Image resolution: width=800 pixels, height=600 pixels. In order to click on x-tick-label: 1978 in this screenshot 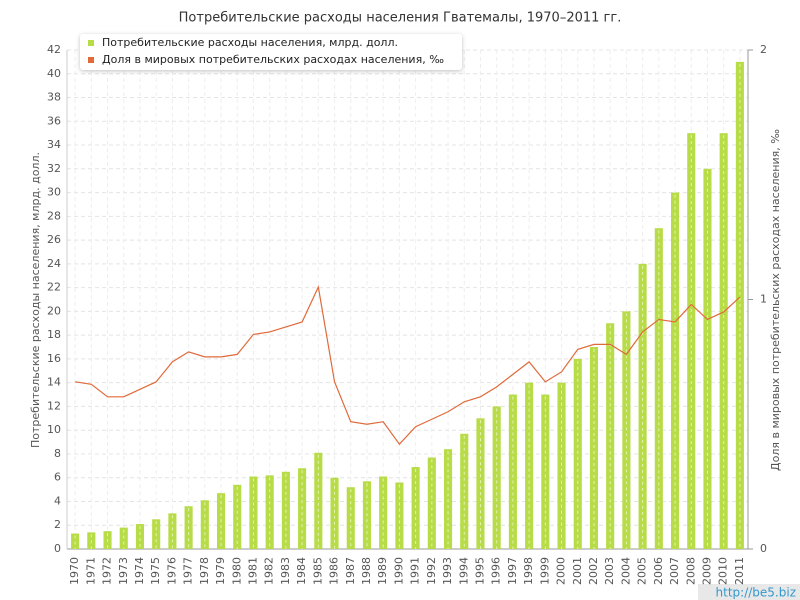, I will do `click(204, 571)`.